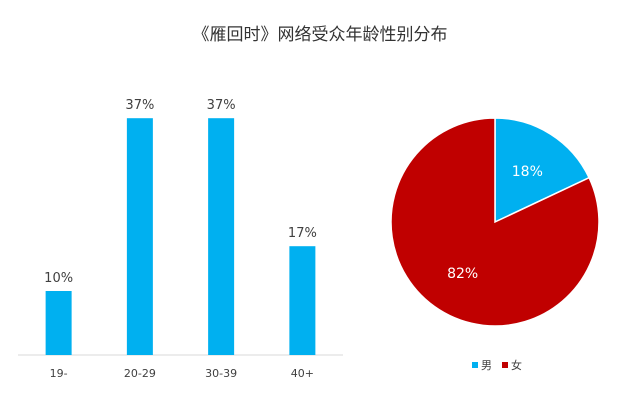  I want to click on bar-data-label-3: 17%, so click(302, 233).